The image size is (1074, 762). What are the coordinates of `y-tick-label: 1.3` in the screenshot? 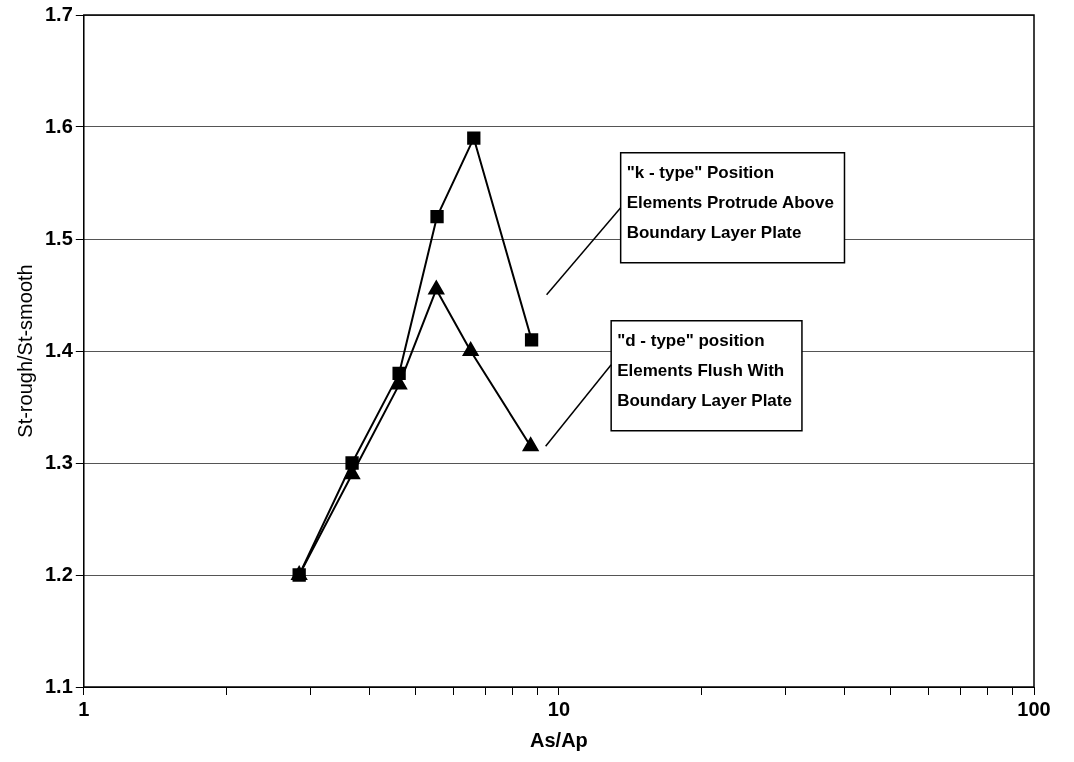 It's located at (58, 461).